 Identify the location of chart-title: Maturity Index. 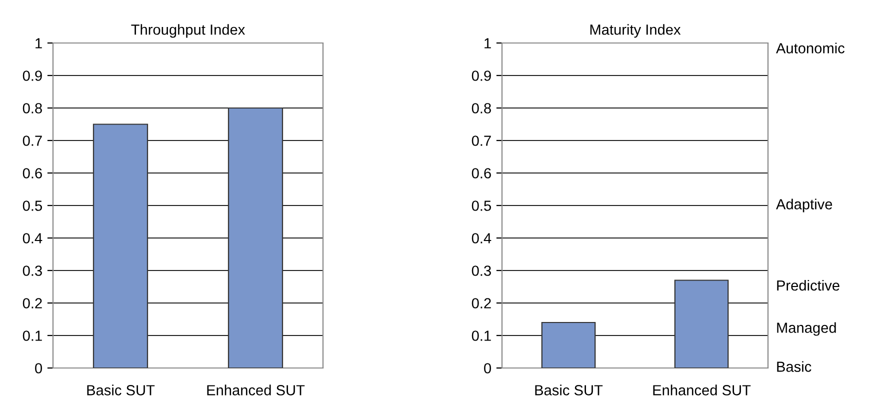
(635, 31).